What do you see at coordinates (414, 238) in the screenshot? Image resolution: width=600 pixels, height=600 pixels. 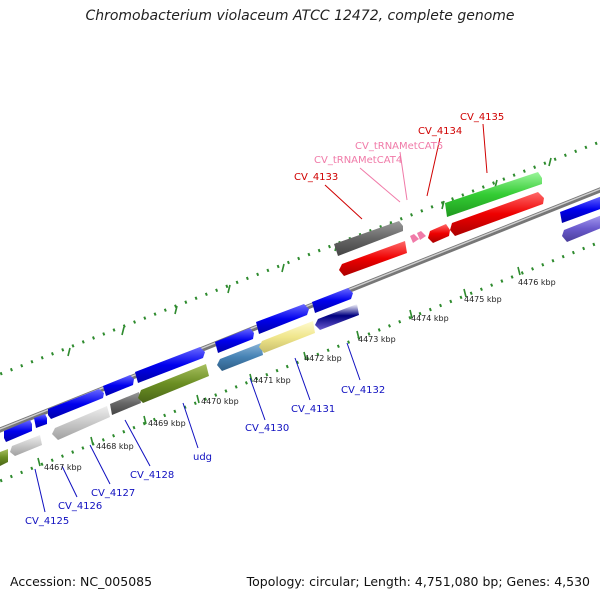 I see `trna-metcat4` at bounding box center [414, 238].